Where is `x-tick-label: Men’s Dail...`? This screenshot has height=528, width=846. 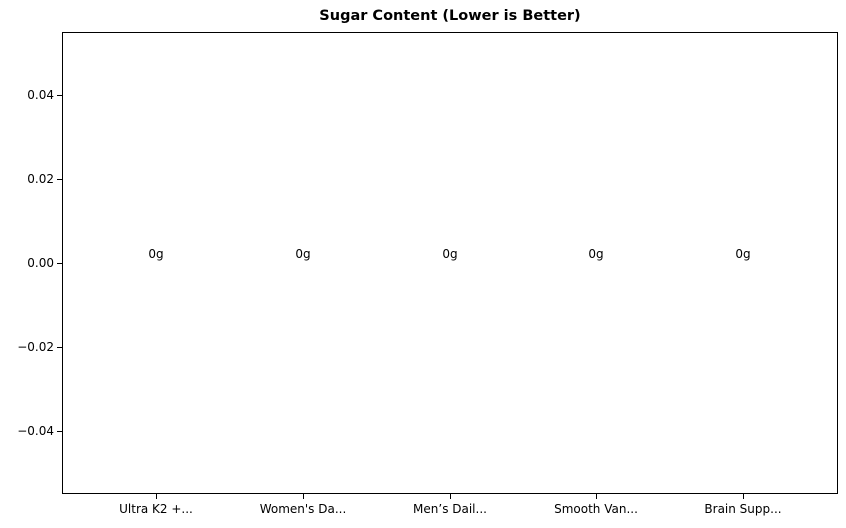
x-tick-label: Men’s Dail... is located at coordinates (450, 509).